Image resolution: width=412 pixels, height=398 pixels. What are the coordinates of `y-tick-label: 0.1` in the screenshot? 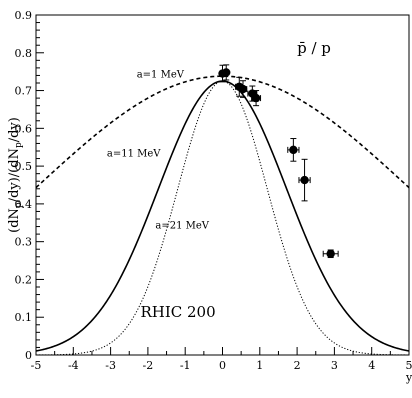 It's located at (24, 317).